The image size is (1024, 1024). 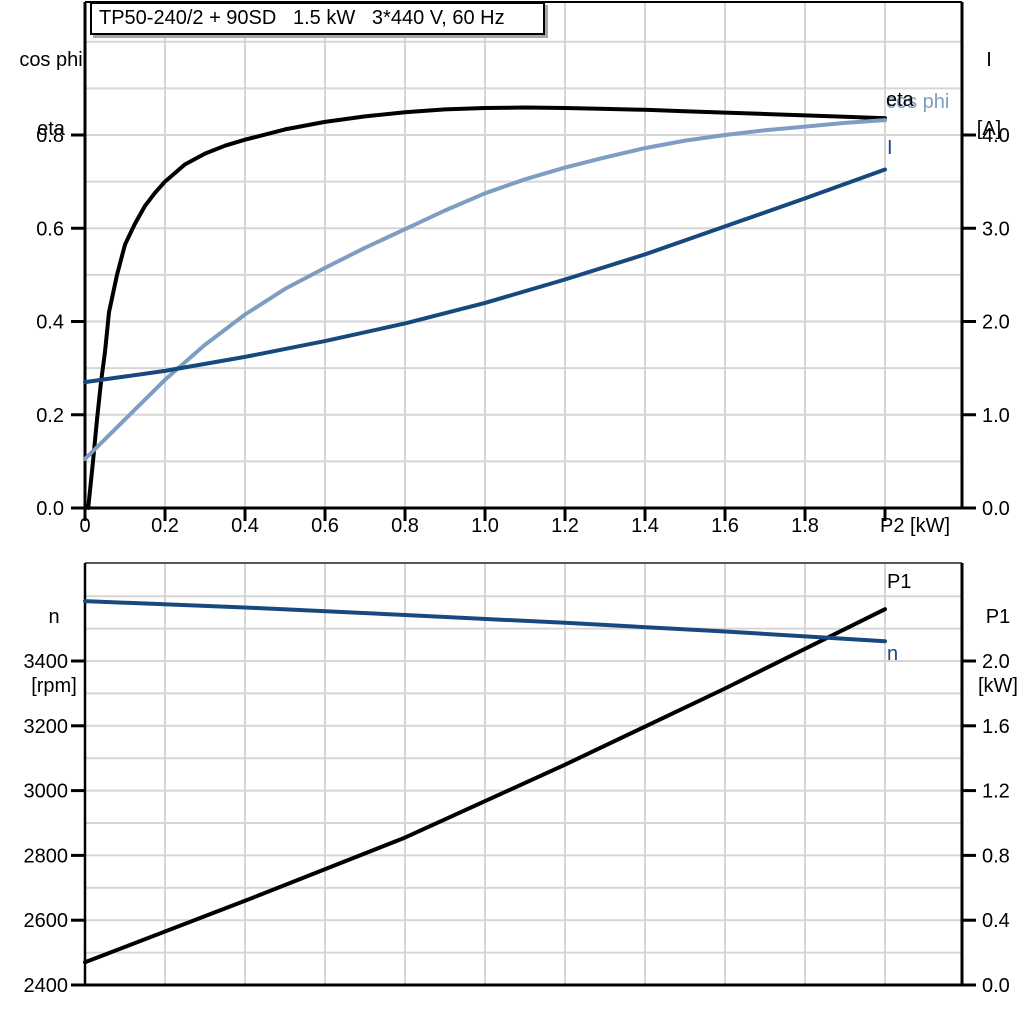 What do you see at coordinates (645, 526) in the screenshot?
I see `x-tick-label: 1.4` at bounding box center [645, 526].